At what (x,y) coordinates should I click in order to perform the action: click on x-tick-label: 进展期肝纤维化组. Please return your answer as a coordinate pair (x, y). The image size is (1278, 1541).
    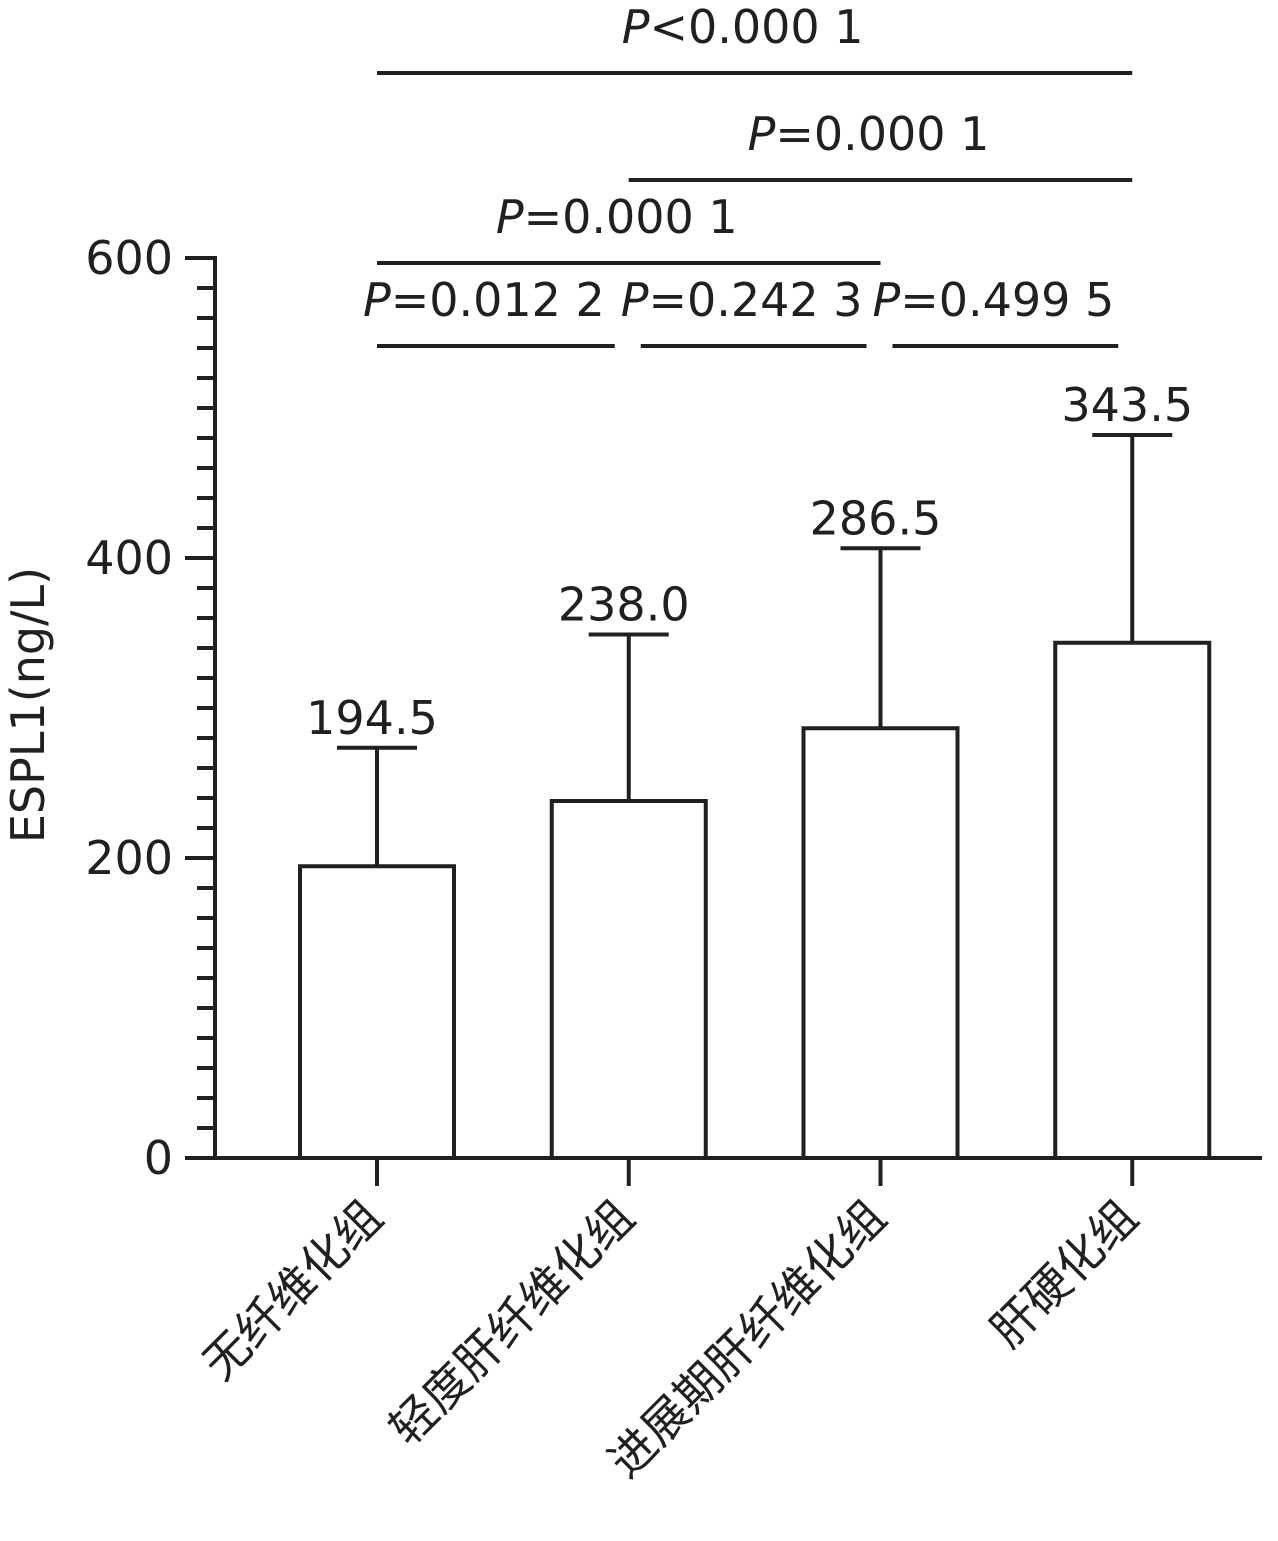
    Looking at the image, I should click on (747, 1339).